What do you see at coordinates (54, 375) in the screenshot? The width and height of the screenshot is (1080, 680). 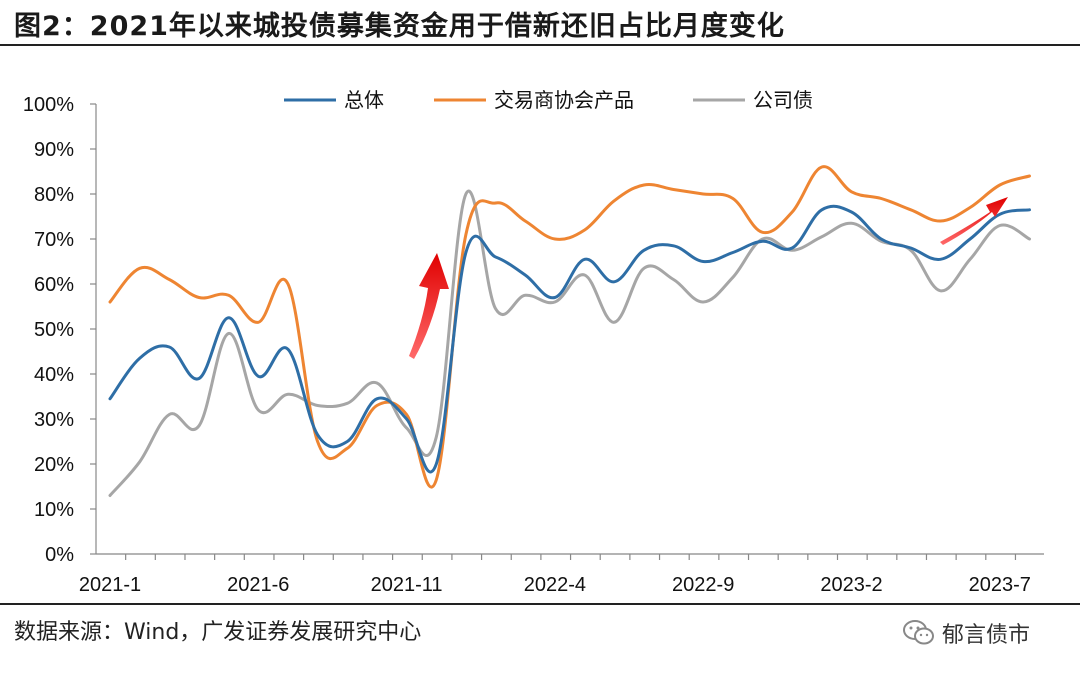 I see `y-tick-label: 40%` at bounding box center [54, 375].